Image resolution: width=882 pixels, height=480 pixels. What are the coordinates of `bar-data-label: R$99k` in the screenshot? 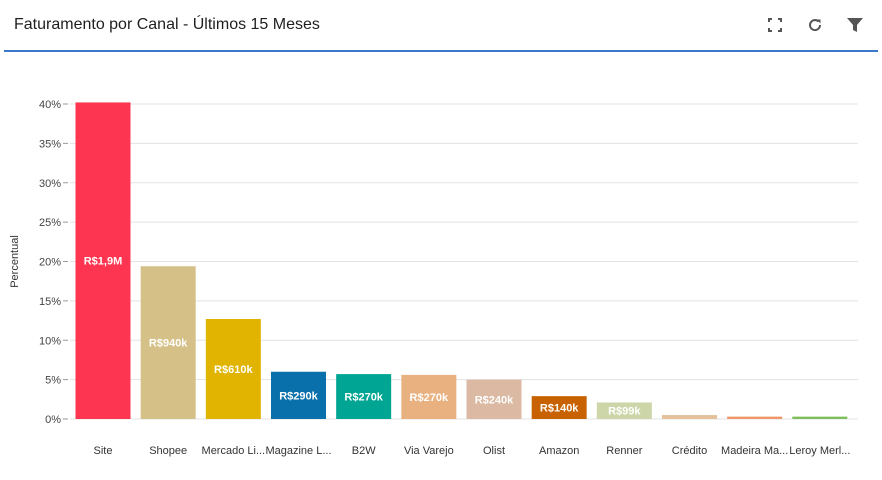 It's located at (624, 412).